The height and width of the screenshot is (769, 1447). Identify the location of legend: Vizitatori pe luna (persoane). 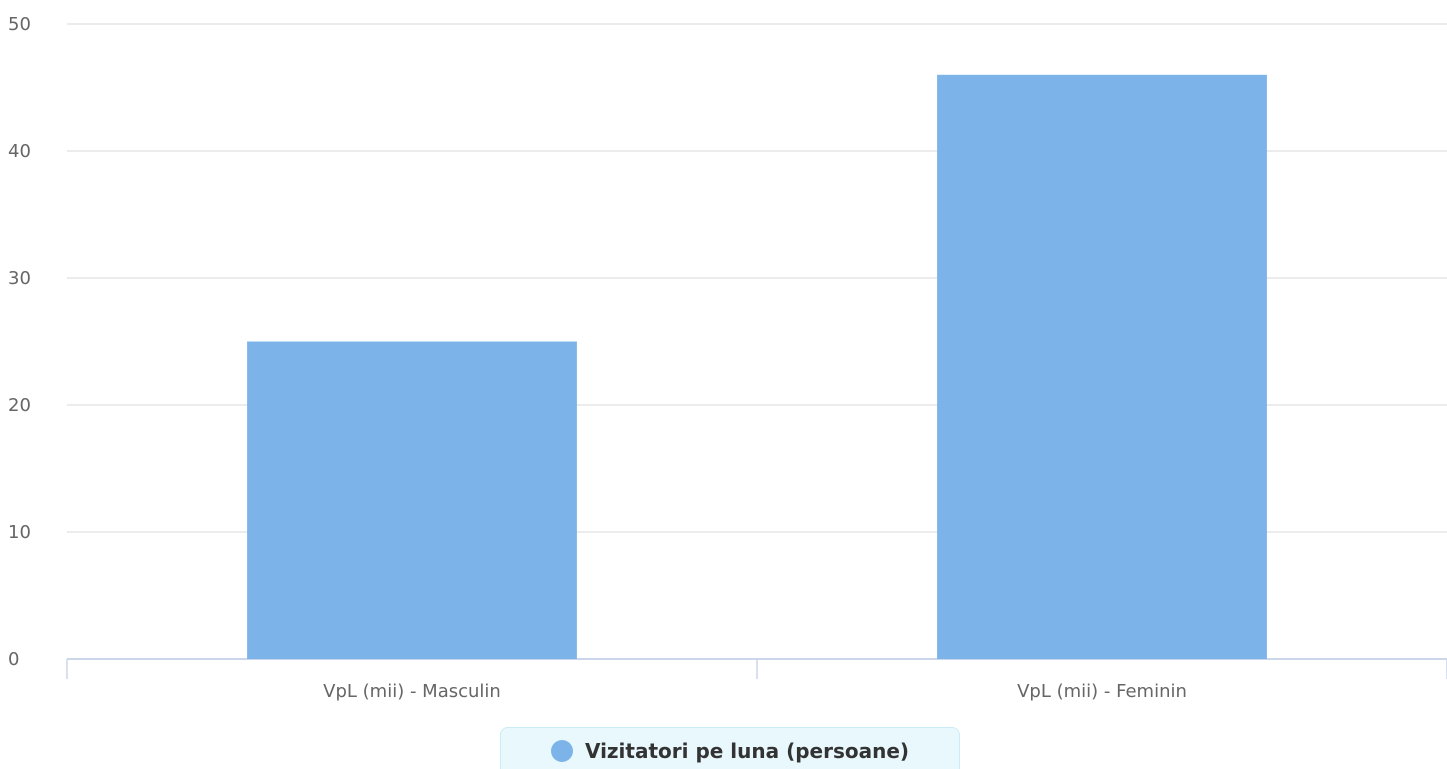
(730, 748).